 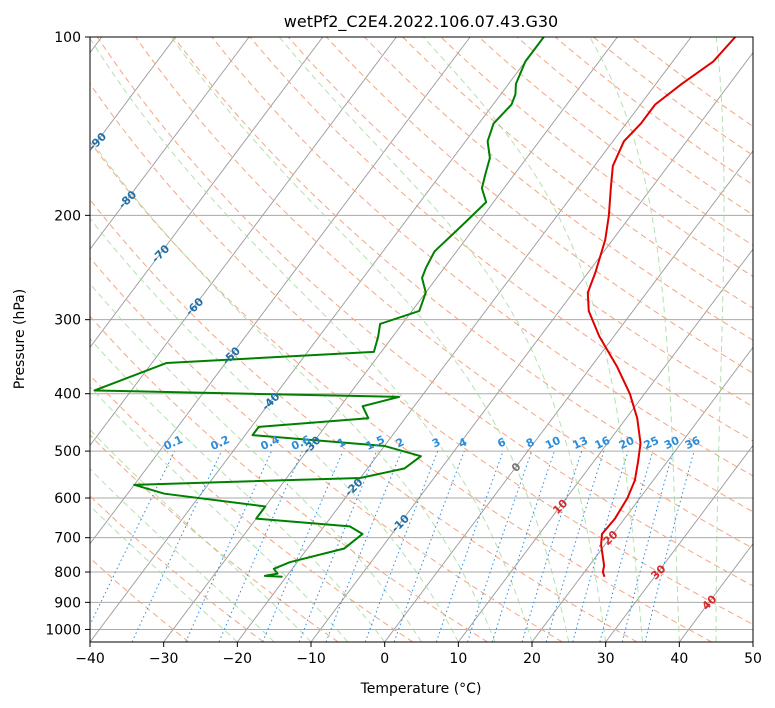 I want to click on y-tick-label-7: 800, so click(x=67, y=573).